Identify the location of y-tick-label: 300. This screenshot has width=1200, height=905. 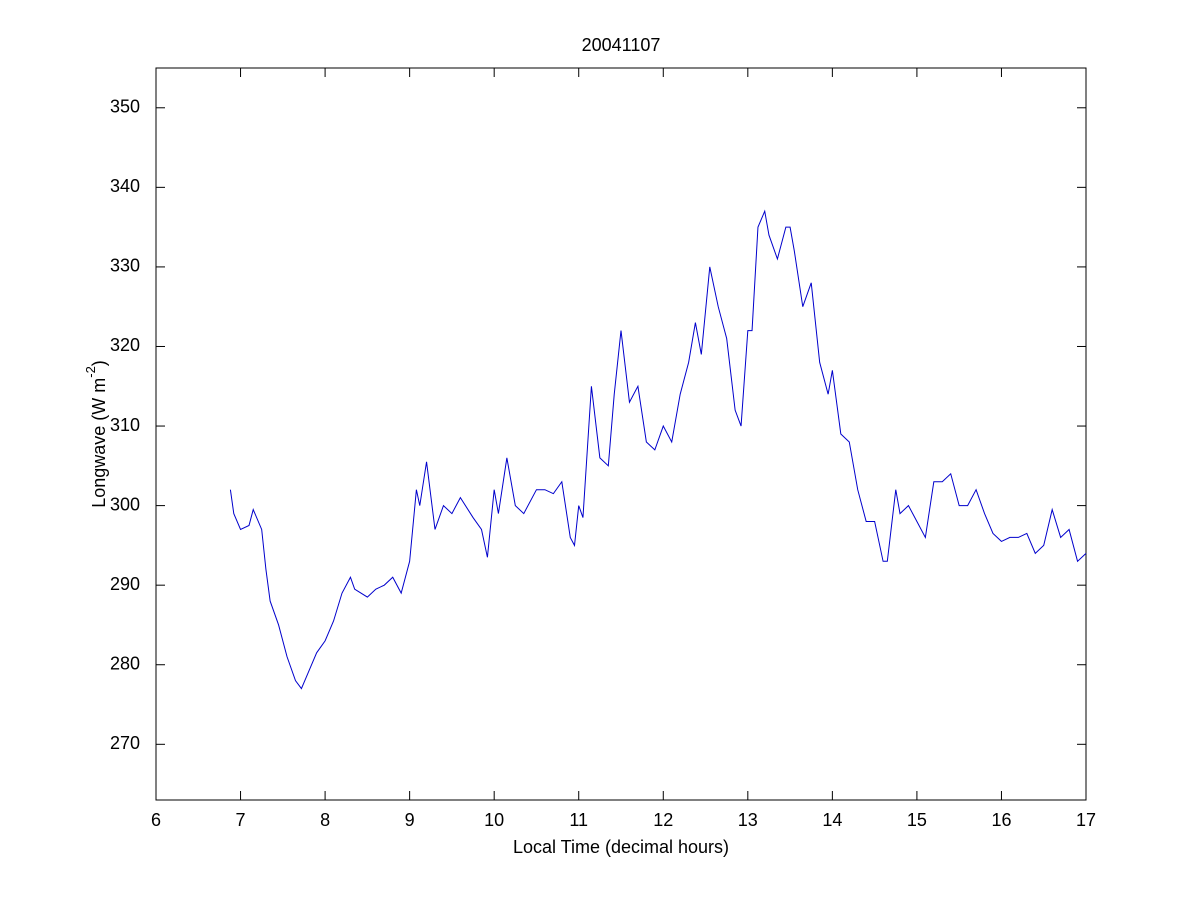
(125, 504).